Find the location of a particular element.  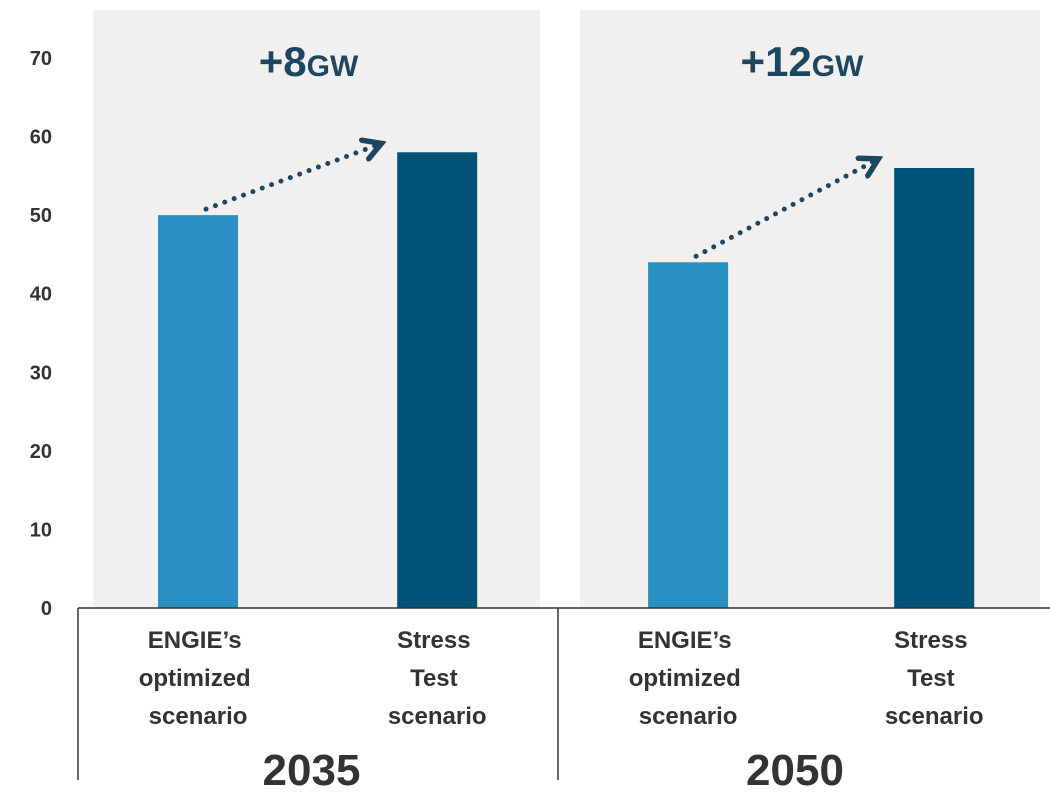

group-label: 2050 is located at coordinates (795, 770).